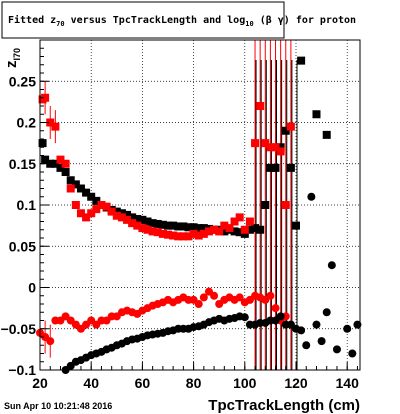 Image resolution: width=400 pixels, height=414 pixels. Describe the element at coordinates (58, 406) in the screenshot. I see `timestamp: Sun Apr 10 10:21:48 2016` at that location.